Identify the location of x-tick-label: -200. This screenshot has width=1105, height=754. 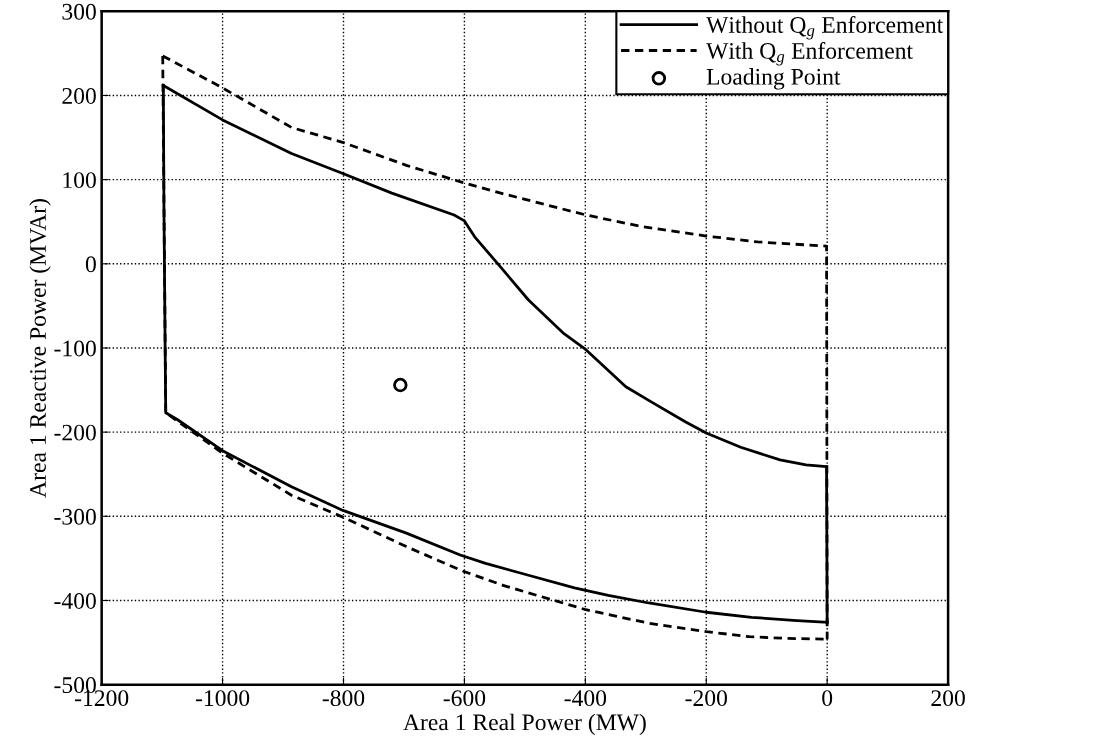
(706, 698).